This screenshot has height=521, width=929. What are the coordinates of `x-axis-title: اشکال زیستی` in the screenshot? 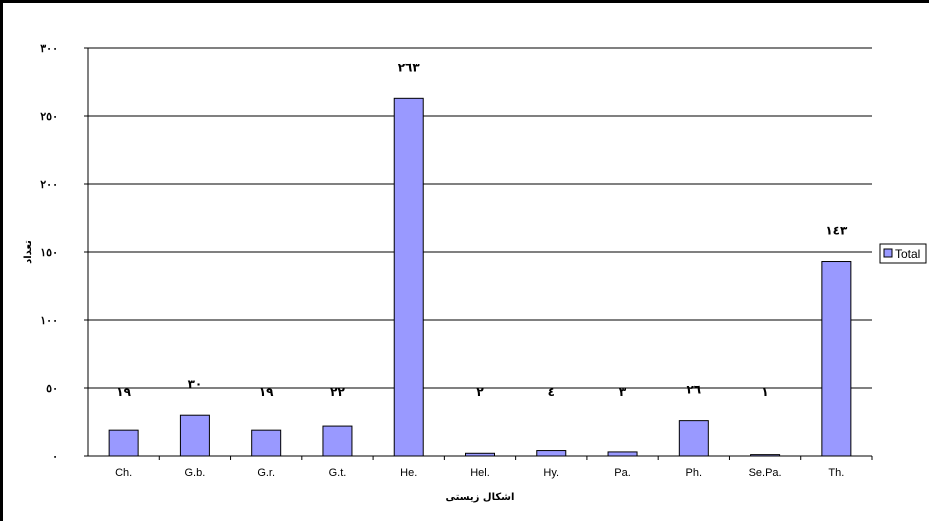 It's located at (480, 497).